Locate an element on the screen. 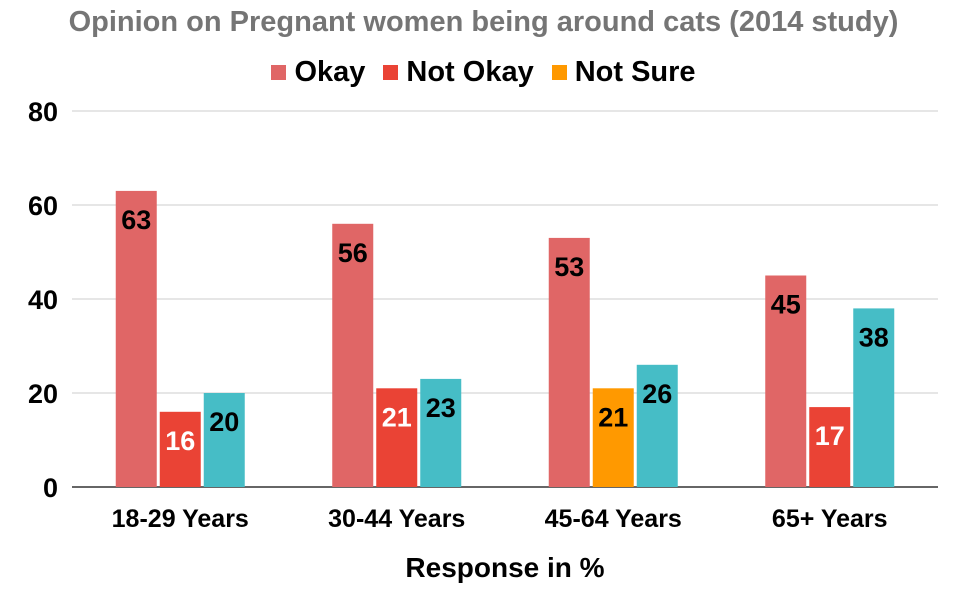  legend-swatch-okay is located at coordinates (279, 72).